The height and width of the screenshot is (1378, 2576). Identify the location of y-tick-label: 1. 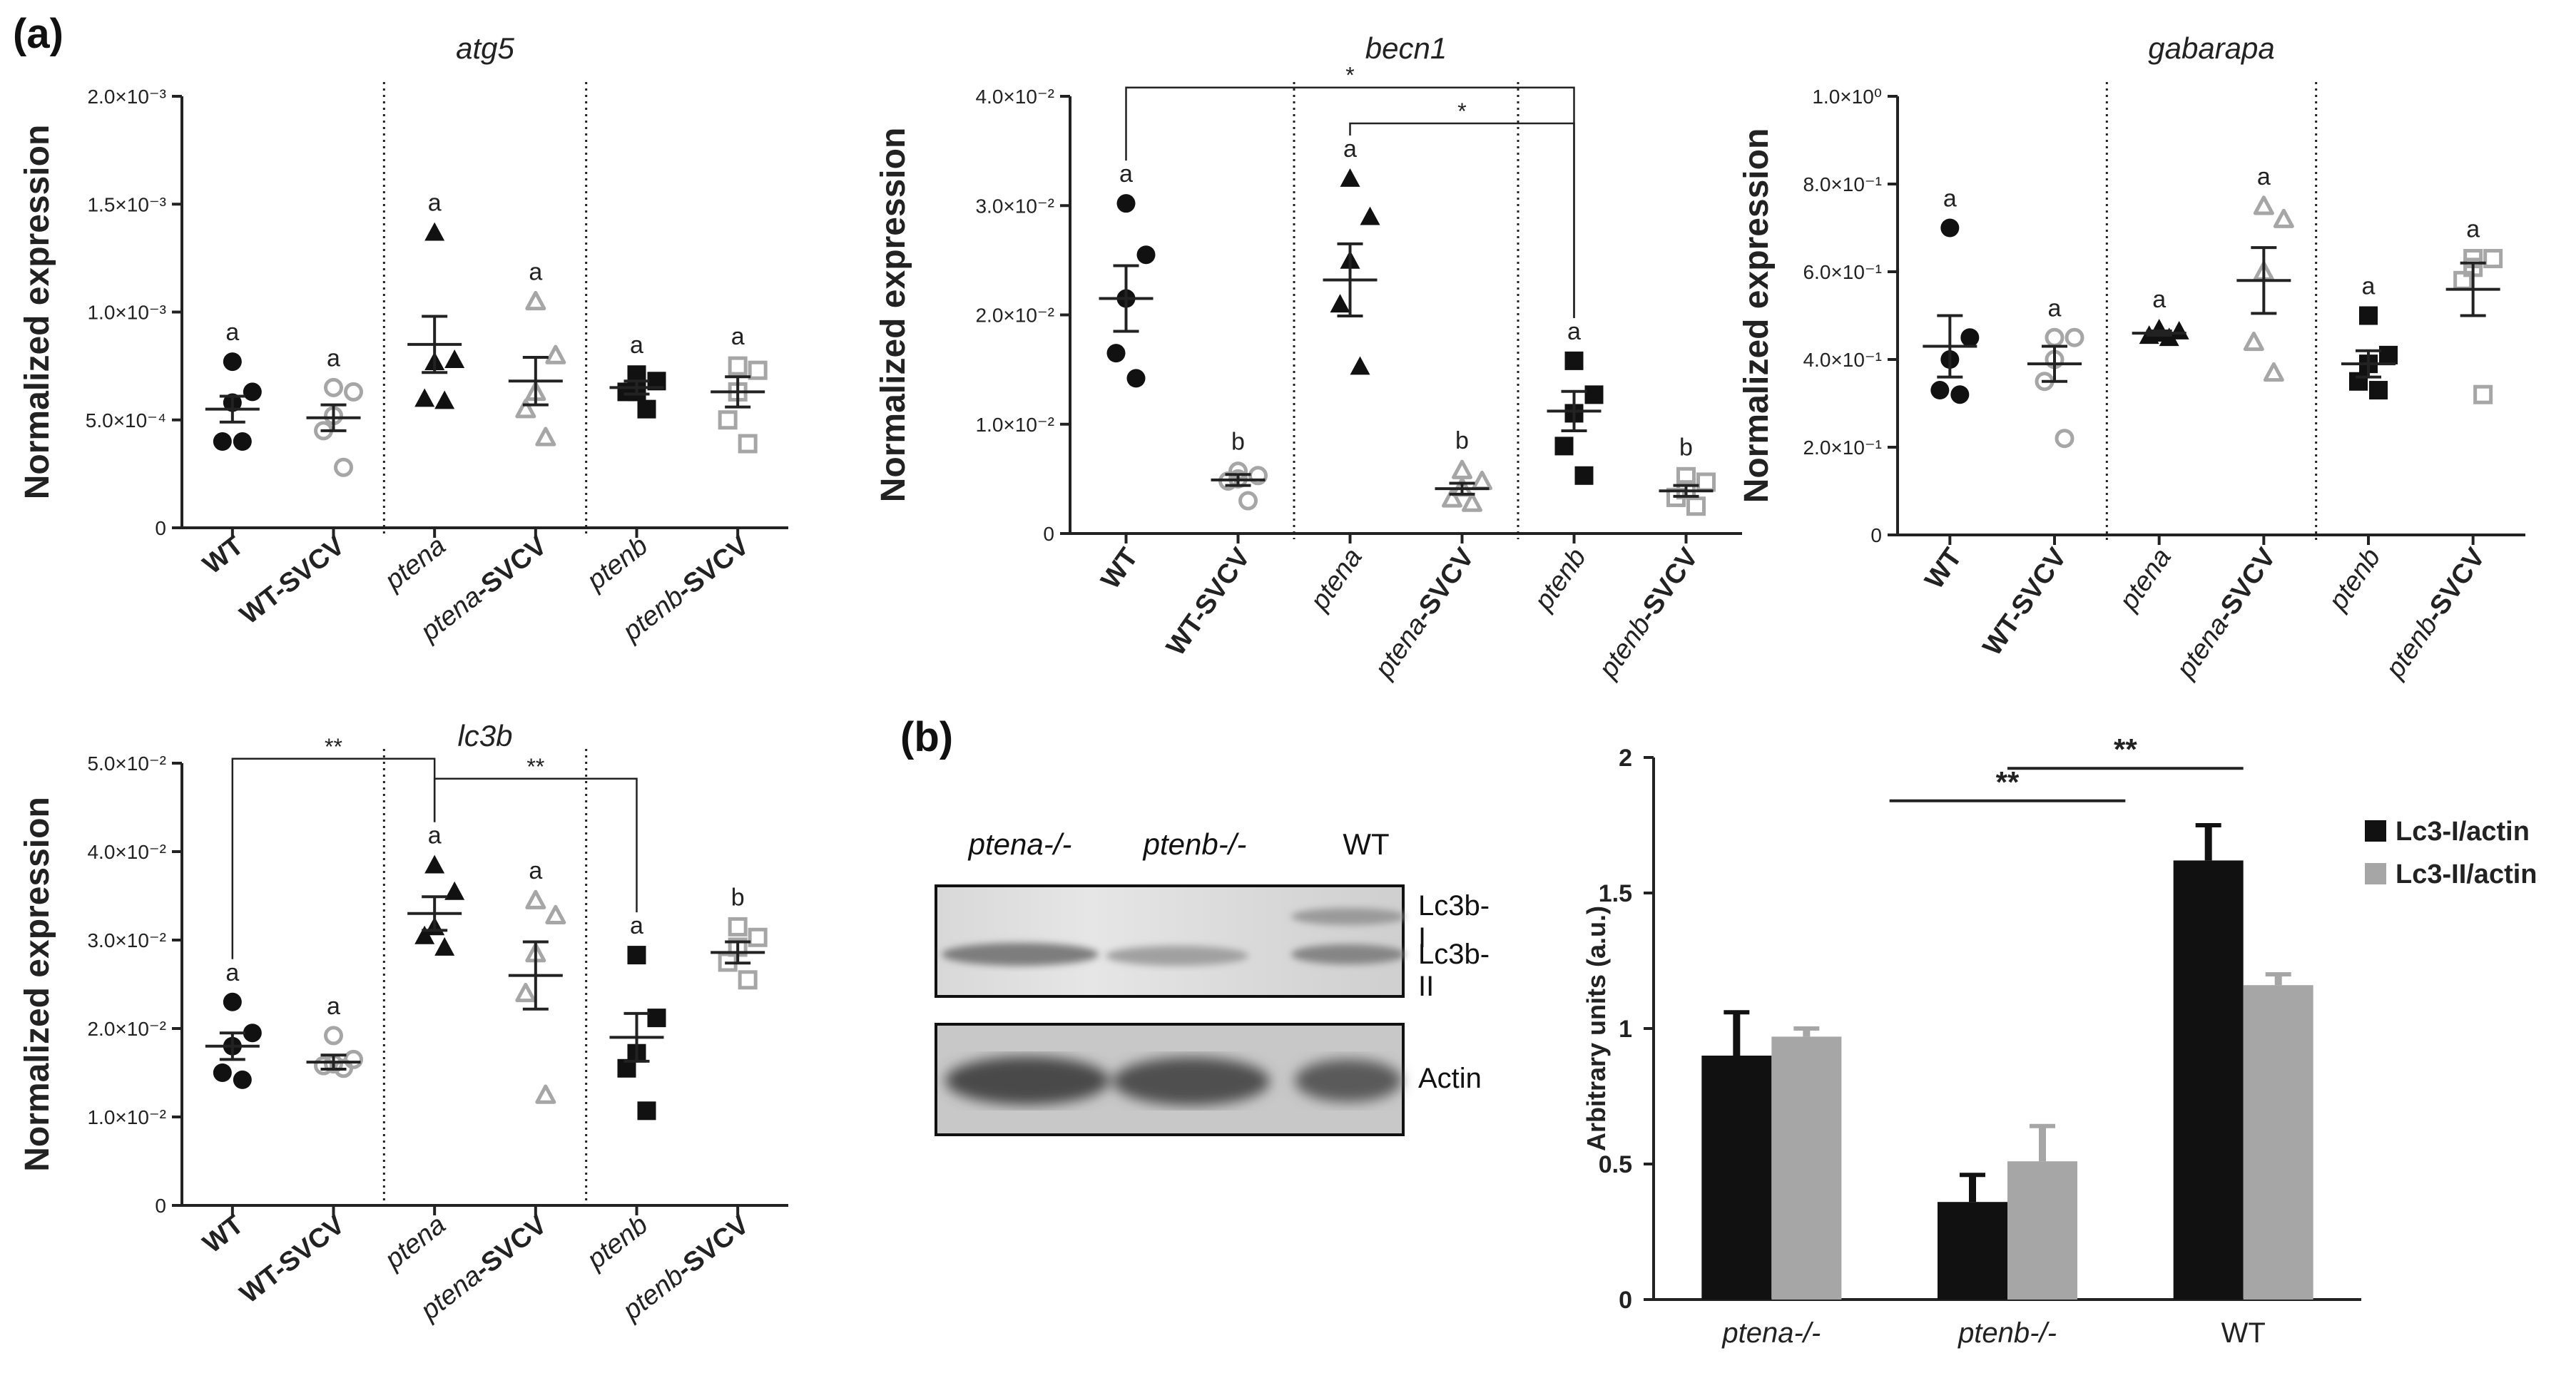
(1625, 1029).